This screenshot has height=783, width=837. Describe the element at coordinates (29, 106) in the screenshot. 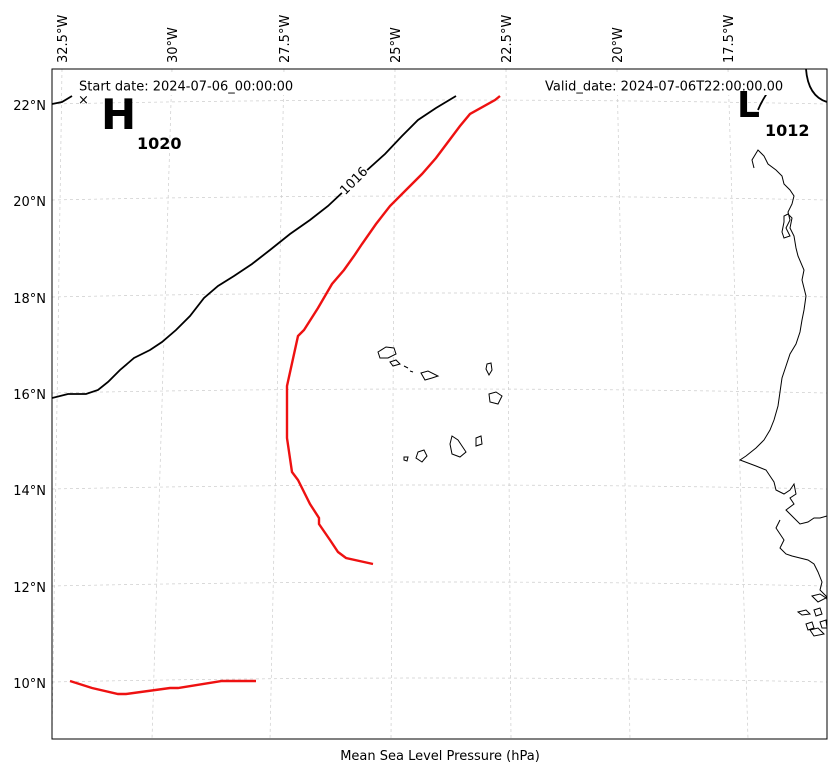

I see `lat-label: 22°N` at that location.